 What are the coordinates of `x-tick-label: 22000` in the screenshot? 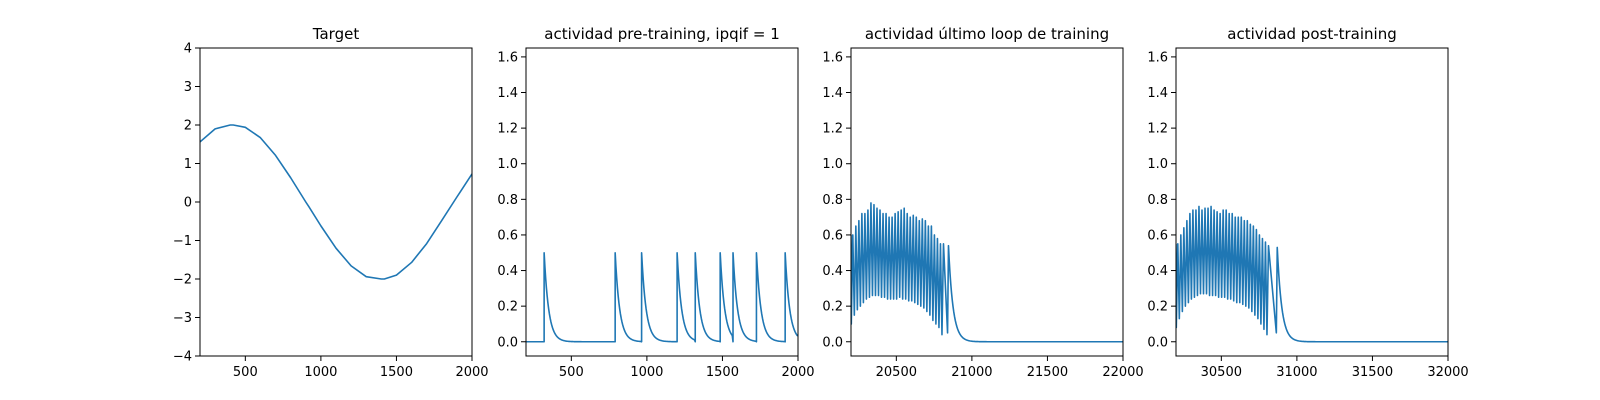 It's located at (1122, 372).